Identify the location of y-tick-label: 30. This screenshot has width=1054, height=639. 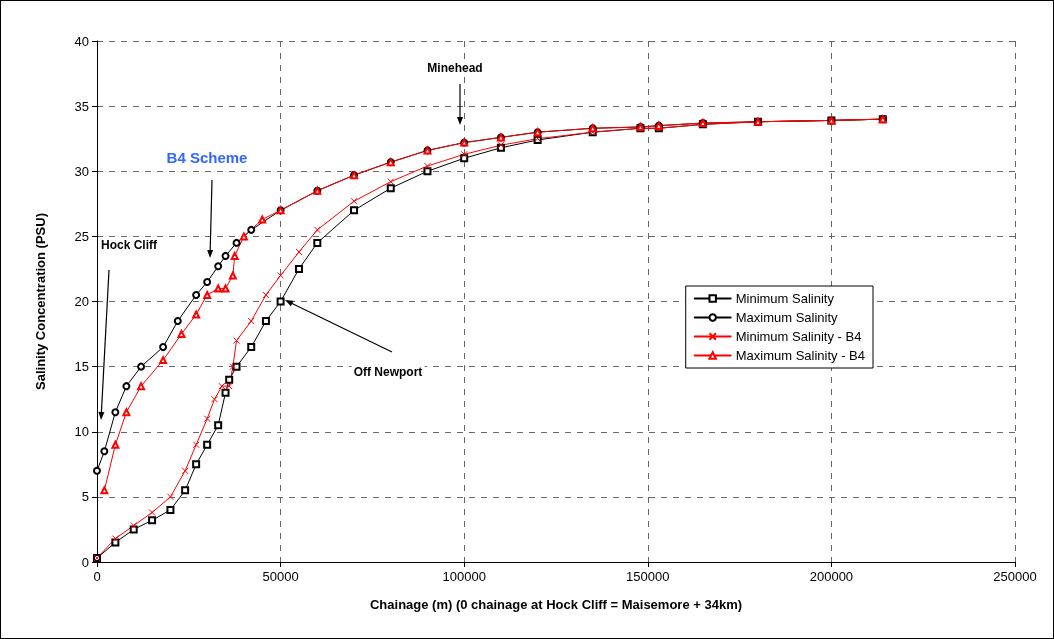
(81, 171).